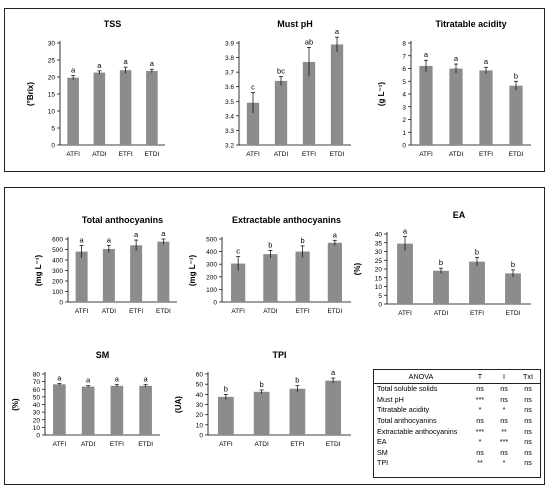 Image resolution: width=550 pixels, height=490 pixels. I want to click on significance-letter: bc, so click(281, 71).